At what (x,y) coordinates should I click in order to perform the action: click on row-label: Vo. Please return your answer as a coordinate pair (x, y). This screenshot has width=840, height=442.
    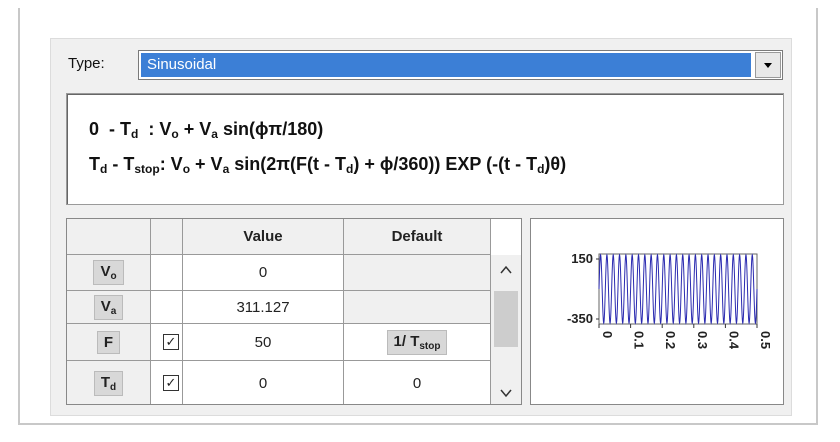
    Looking at the image, I should click on (108, 272).